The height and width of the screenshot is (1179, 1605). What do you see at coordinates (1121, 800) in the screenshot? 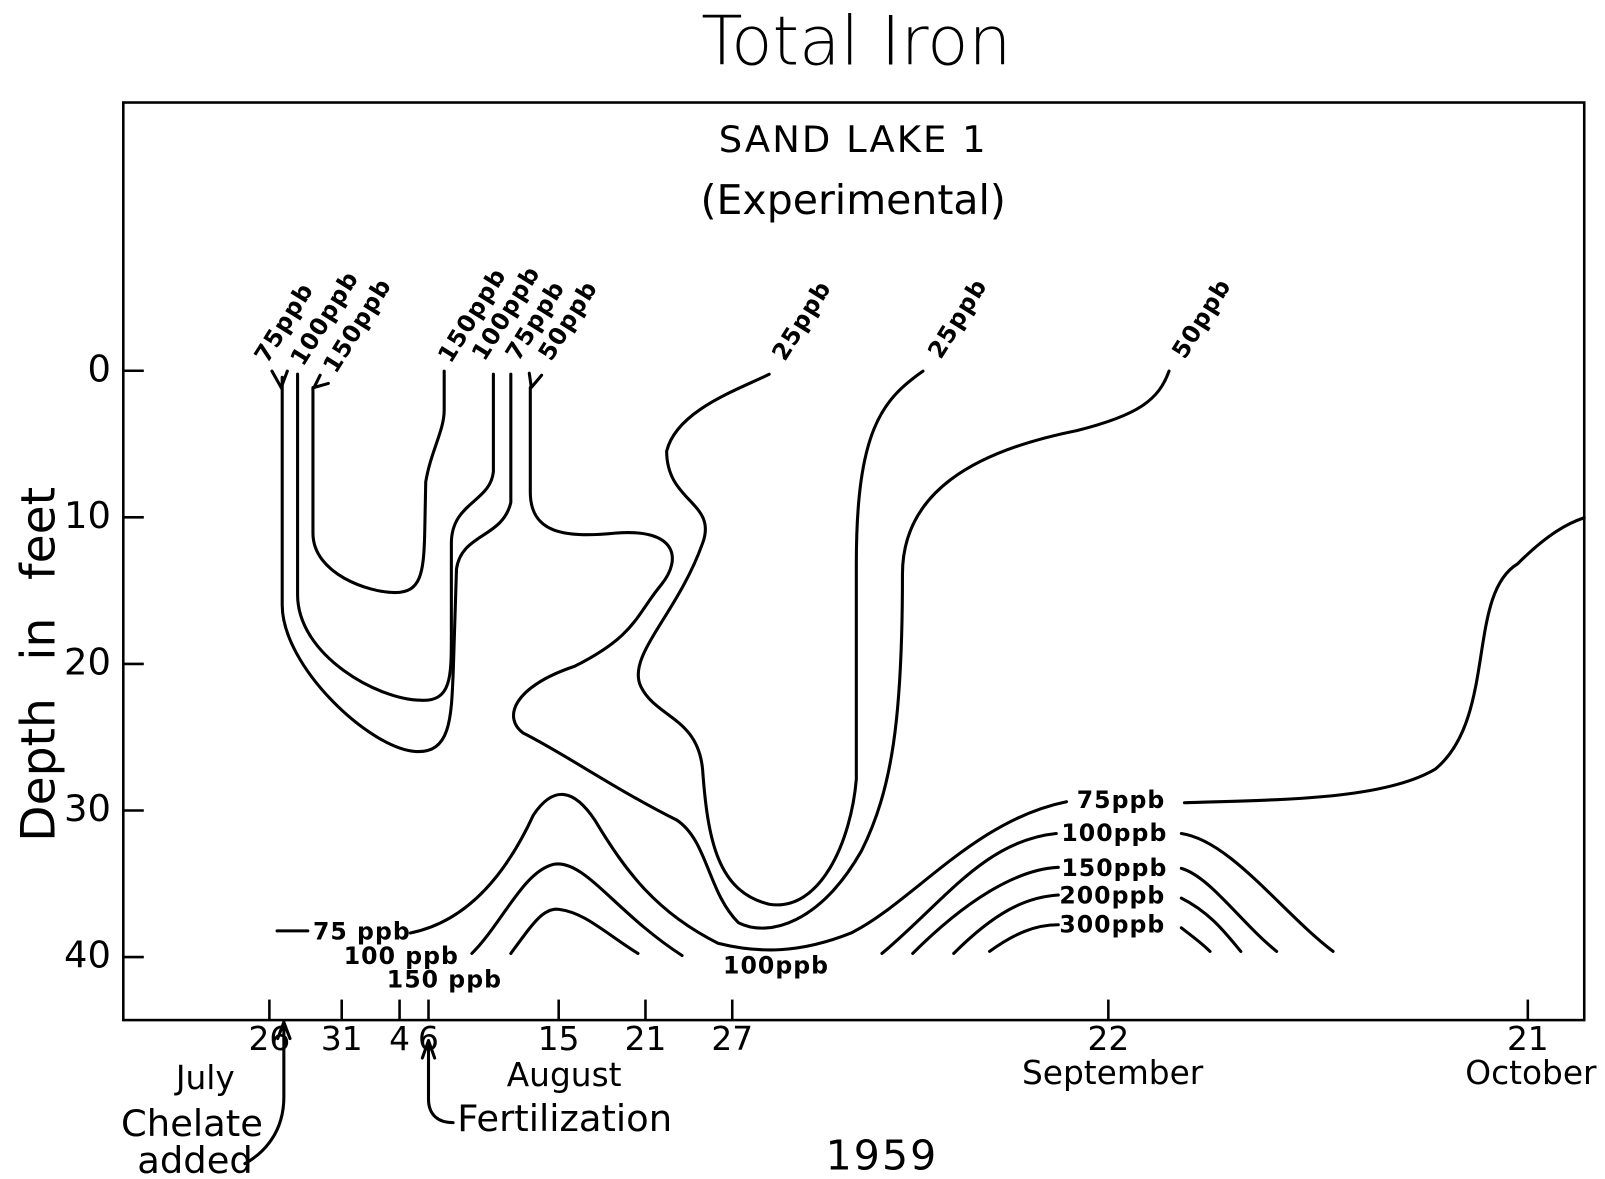
I see `contour-label: 75ppb` at bounding box center [1121, 800].